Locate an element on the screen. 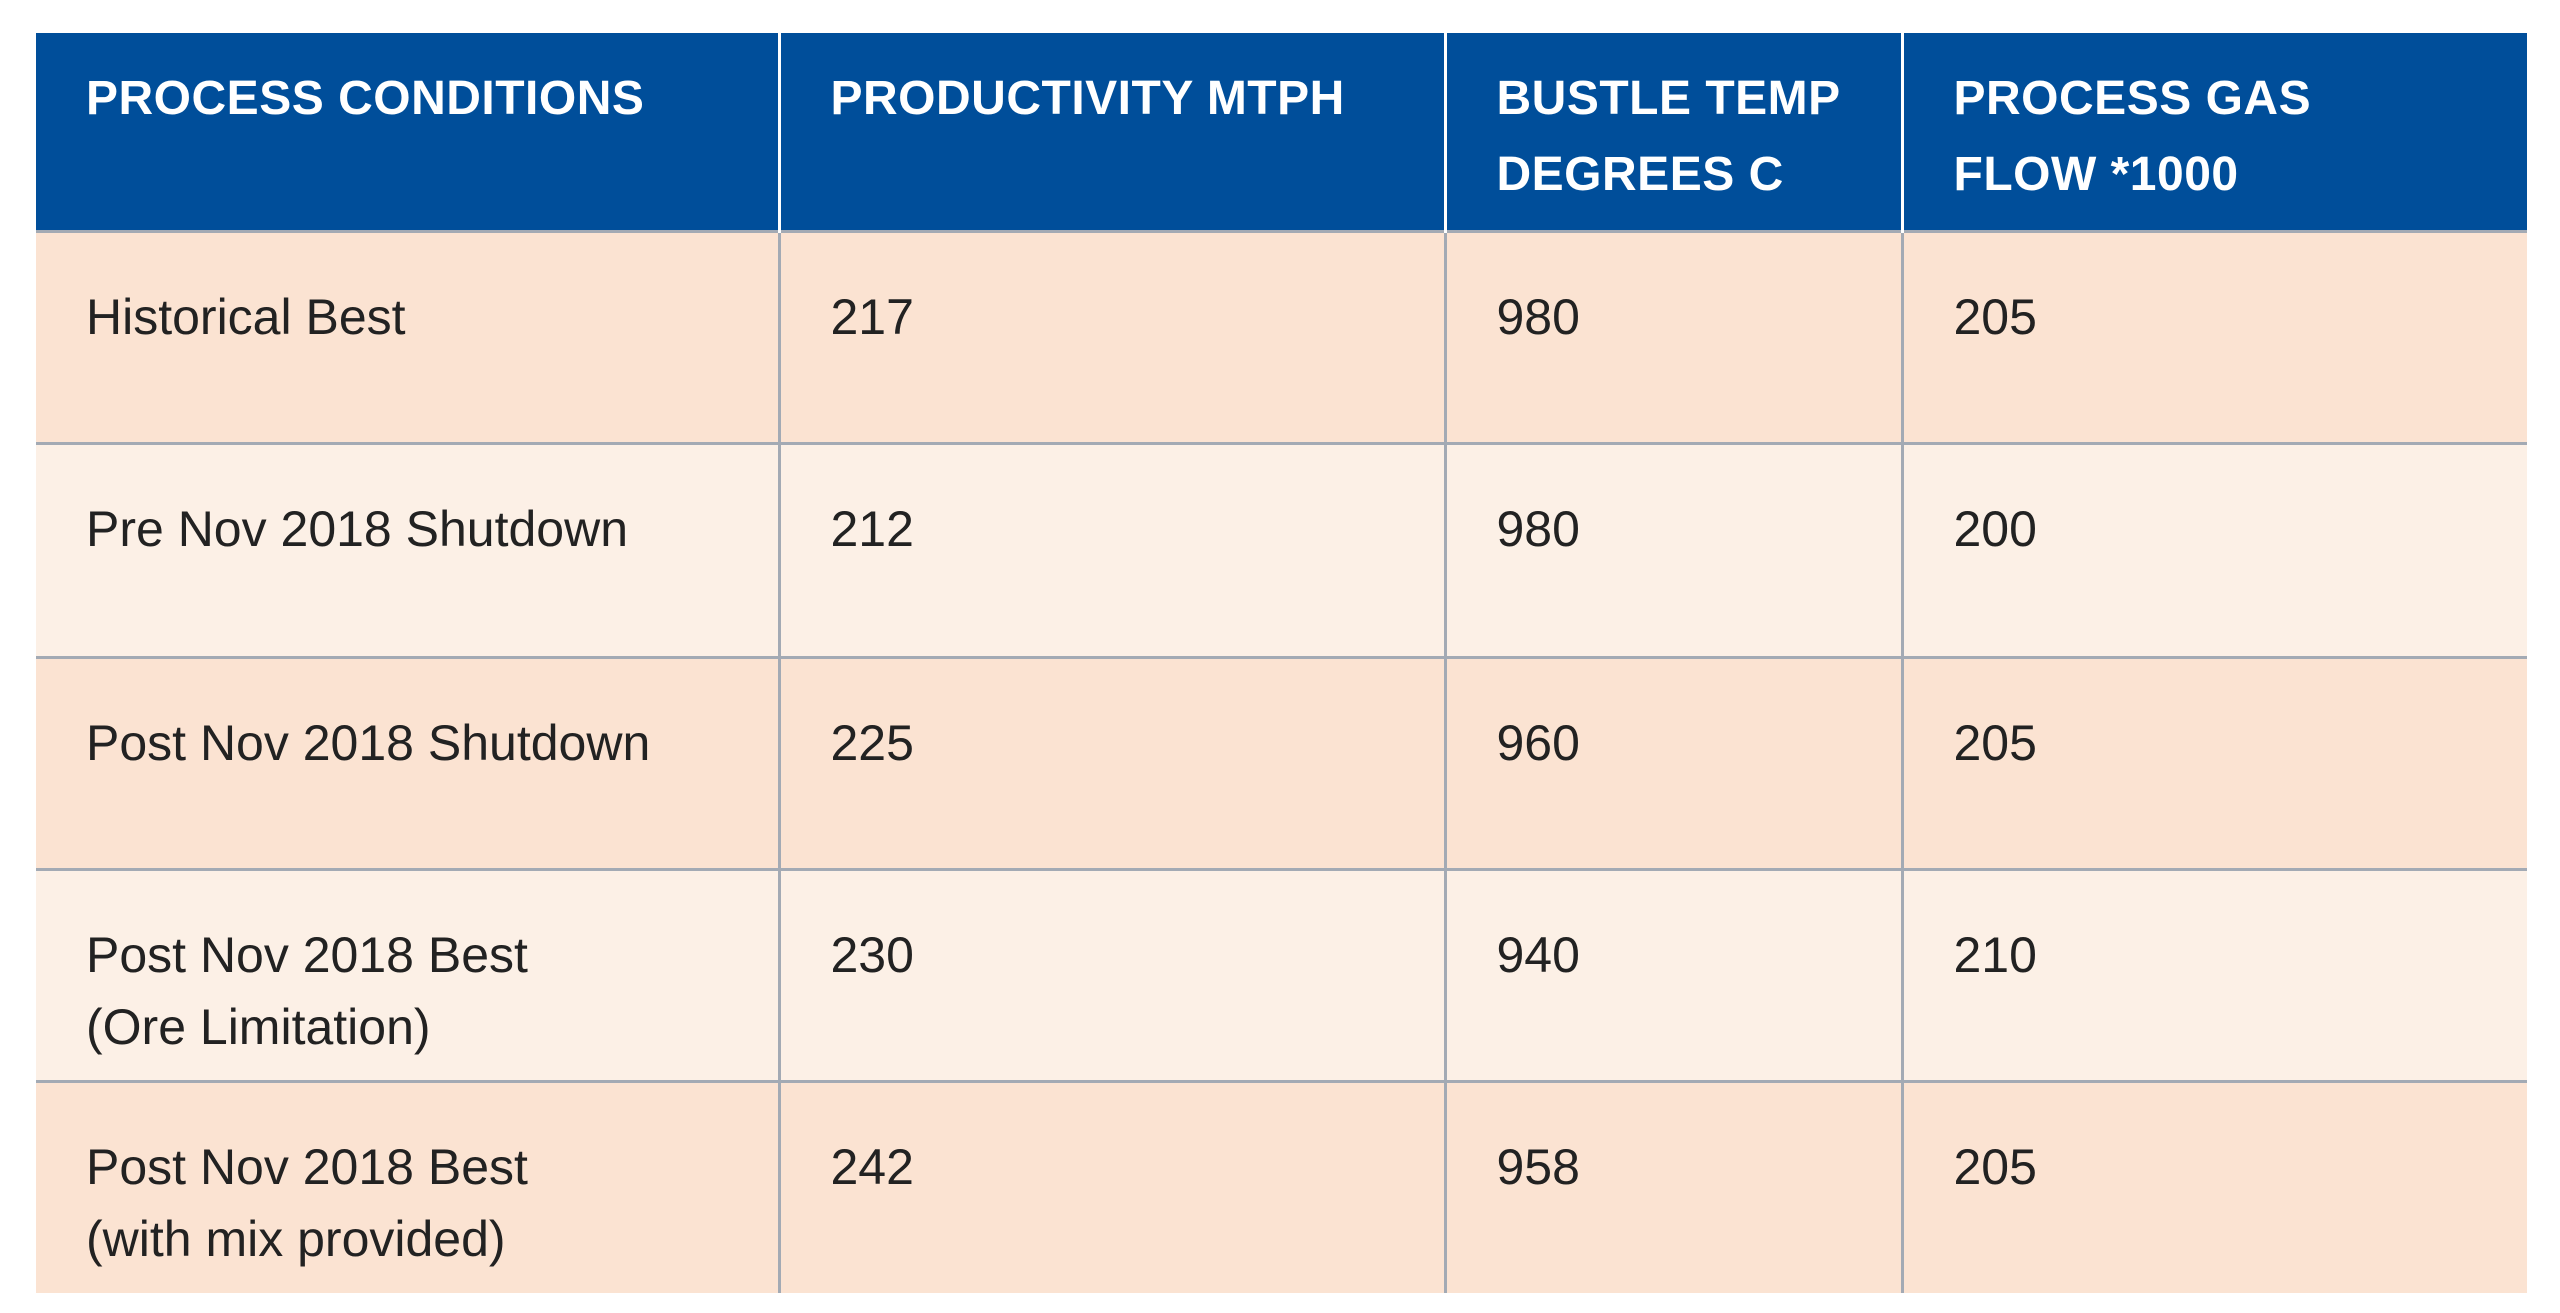 The image size is (2560, 1313). header-productivity: PRODUCTIVITY MTPH is located at coordinates (1111, 132).